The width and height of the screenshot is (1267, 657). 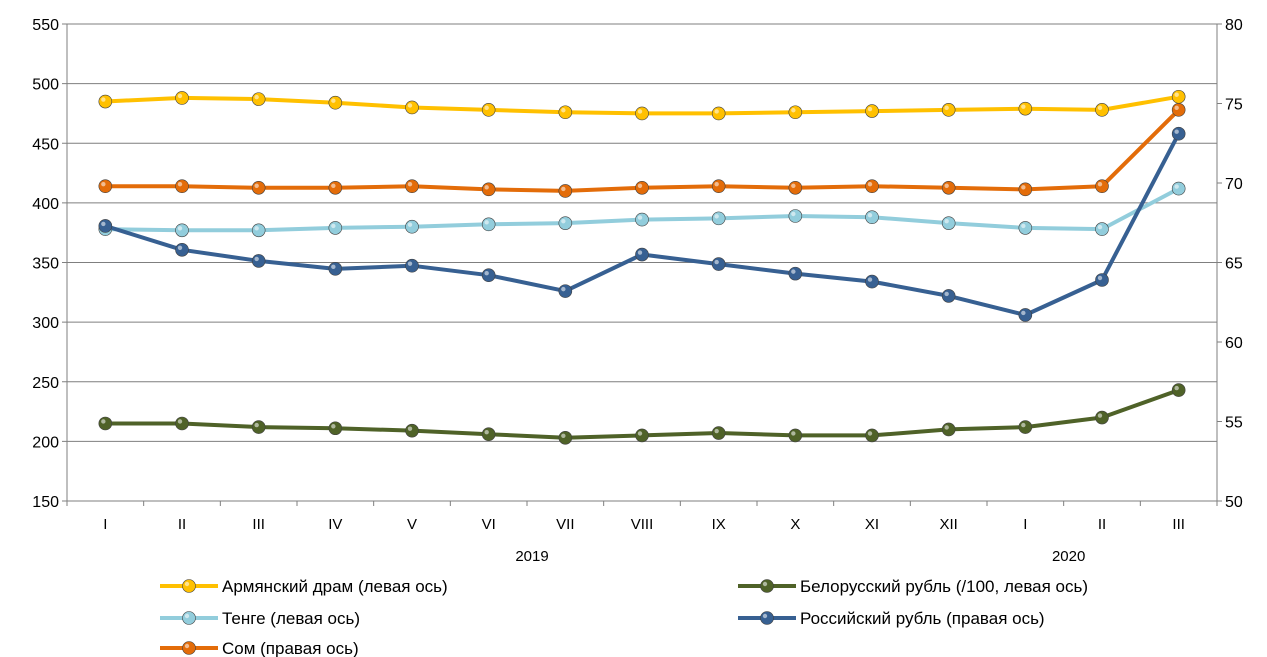 I want to click on legend-item: Российский рубль (правая ось), so click(x=891, y=618).